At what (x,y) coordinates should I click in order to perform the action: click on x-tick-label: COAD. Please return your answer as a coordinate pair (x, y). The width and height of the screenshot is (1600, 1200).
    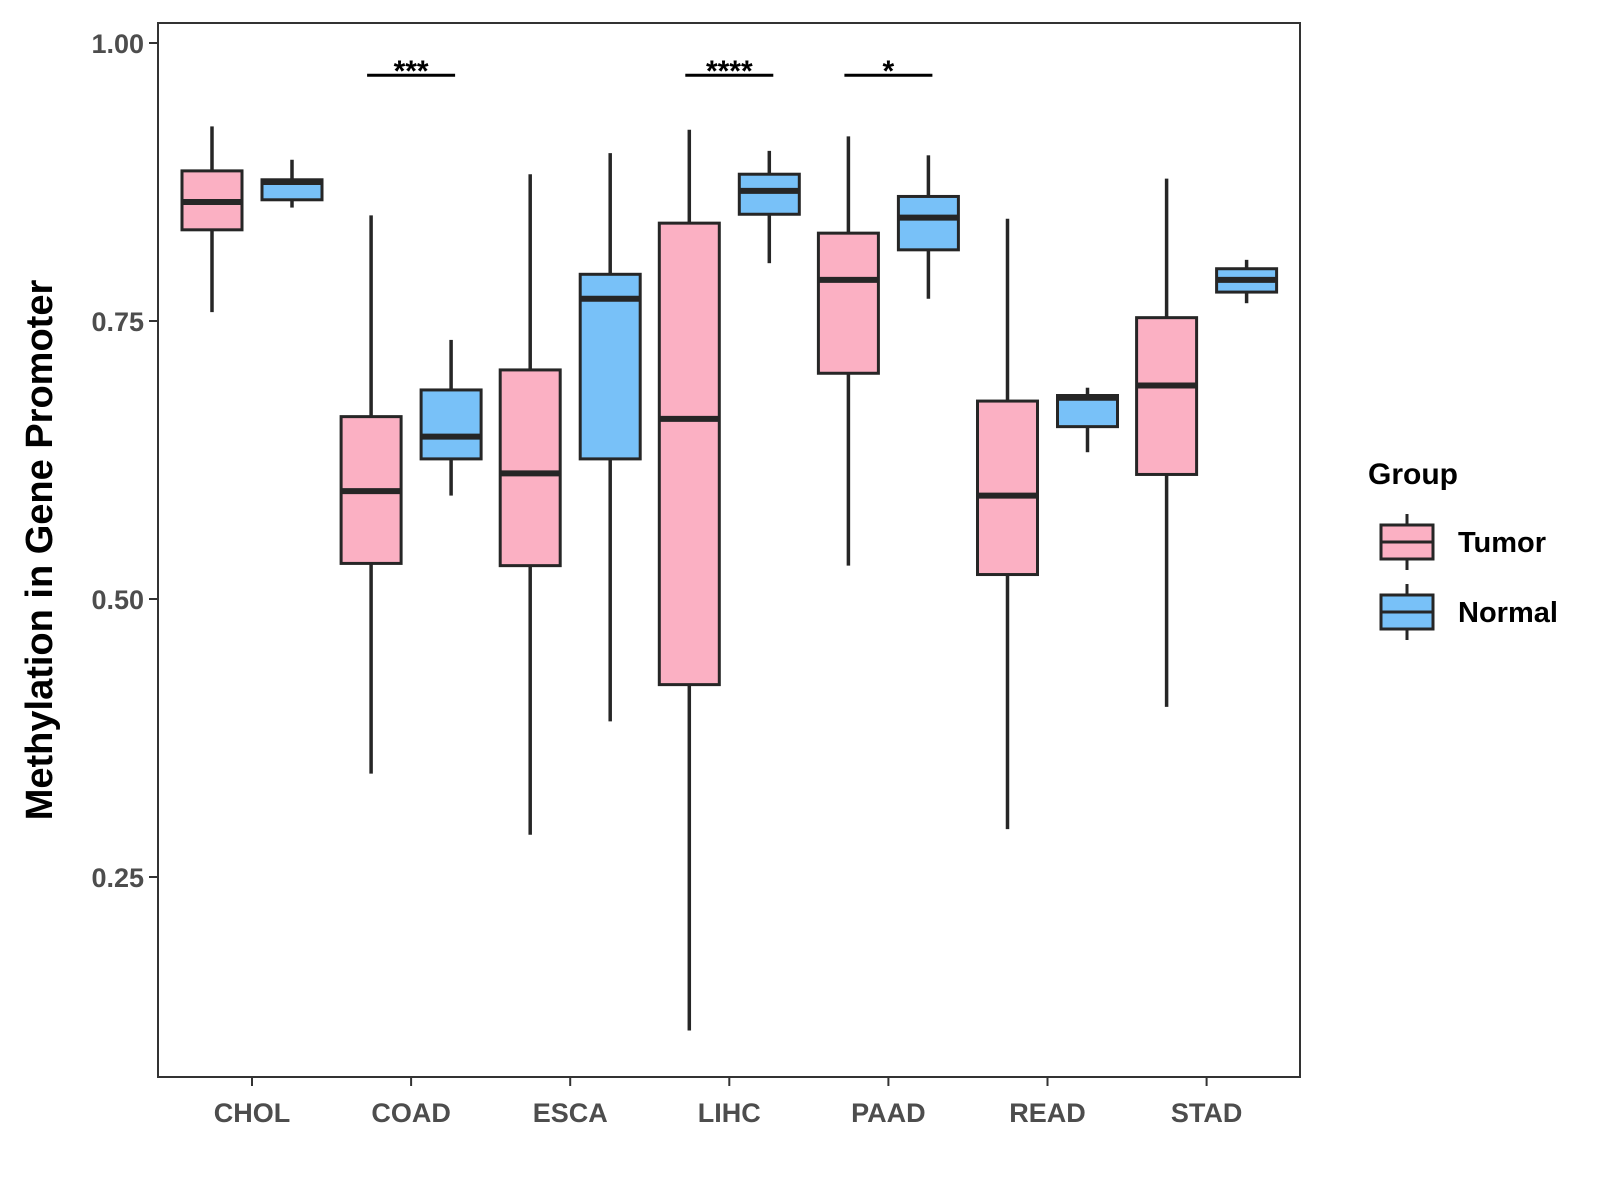
    Looking at the image, I should click on (411, 1113).